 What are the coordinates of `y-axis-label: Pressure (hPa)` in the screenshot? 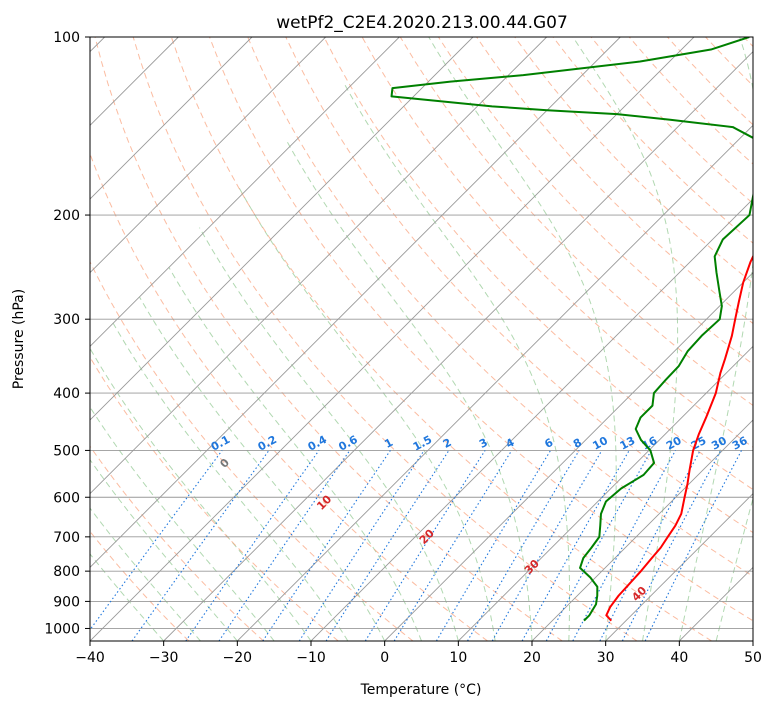 It's located at (19, 339).